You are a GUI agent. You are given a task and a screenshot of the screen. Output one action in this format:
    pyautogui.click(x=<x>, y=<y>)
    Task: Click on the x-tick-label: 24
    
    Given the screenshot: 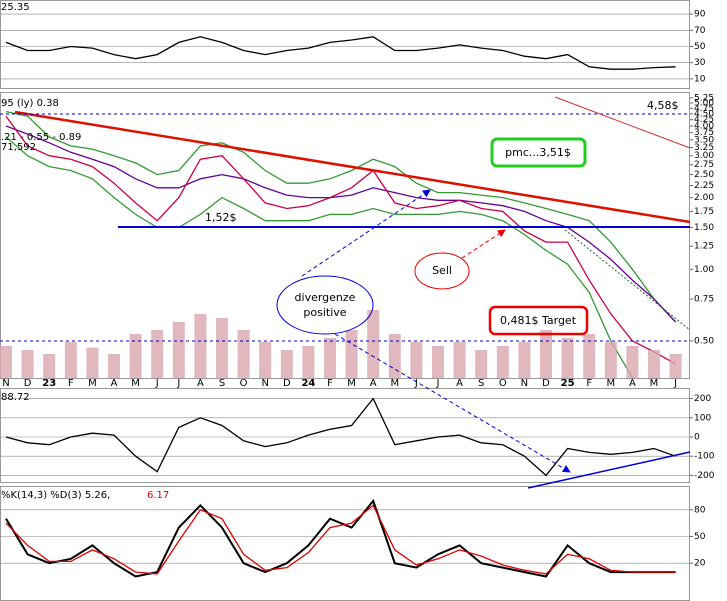 What is the action you would take?
    pyautogui.click(x=308, y=383)
    